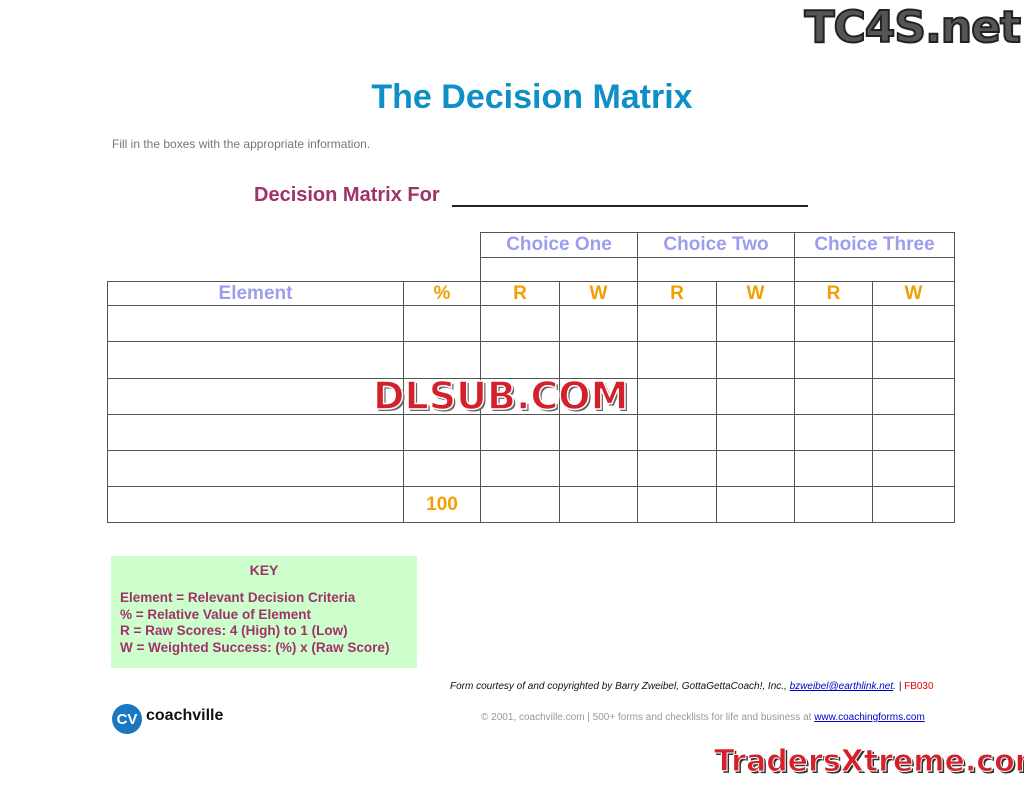  I want to click on email-link: bzweibel@earthlink.net, so click(841, 686).